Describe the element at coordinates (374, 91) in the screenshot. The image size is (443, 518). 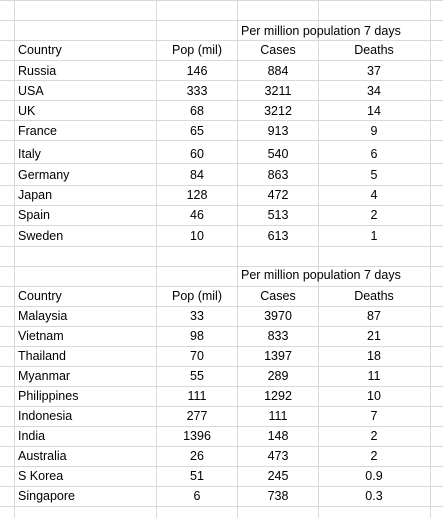
I see `deaths-cell: 34` at that location.